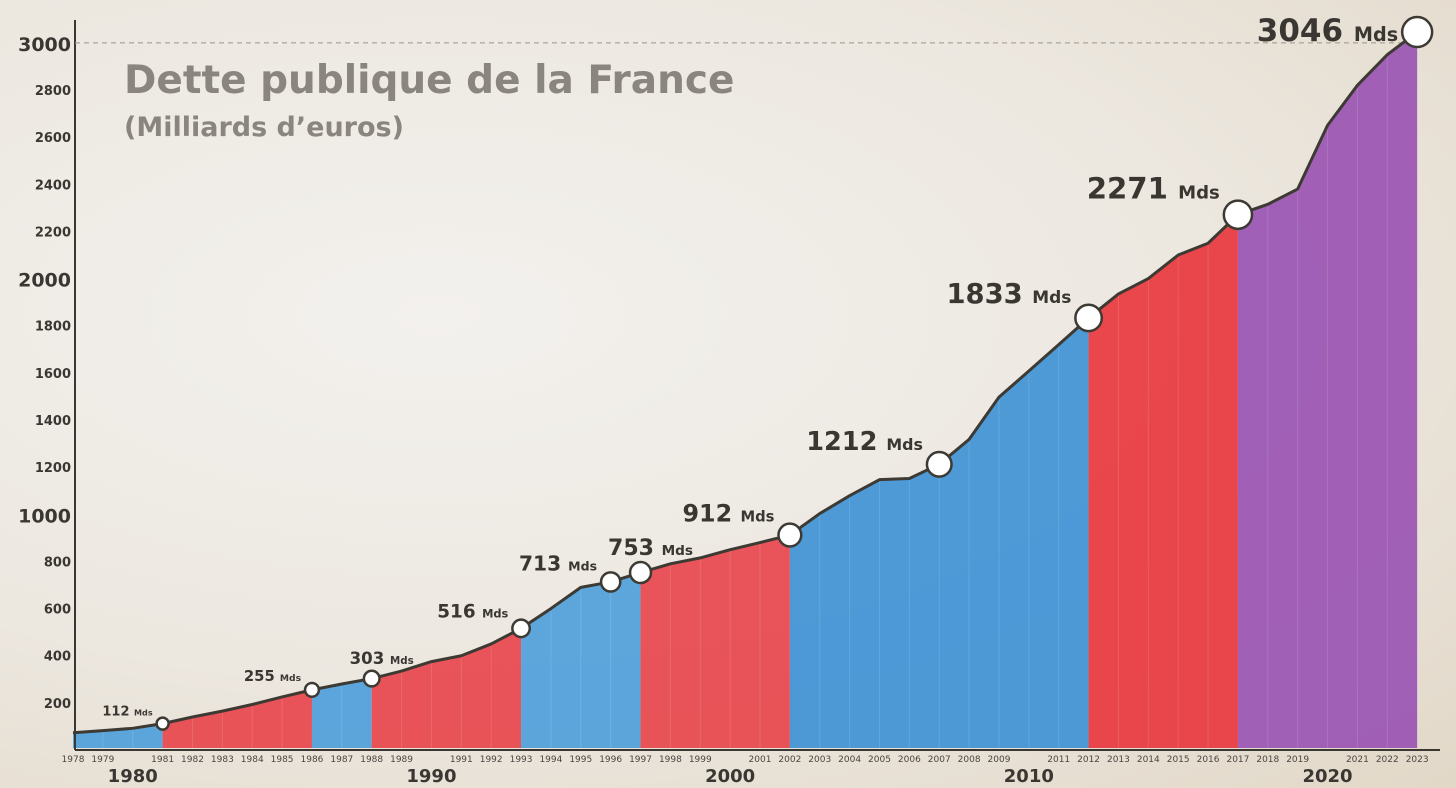 The width and height of the screenshot is (1456, 788). I want to click on x-tick-label: 1997, so click(640, 760).